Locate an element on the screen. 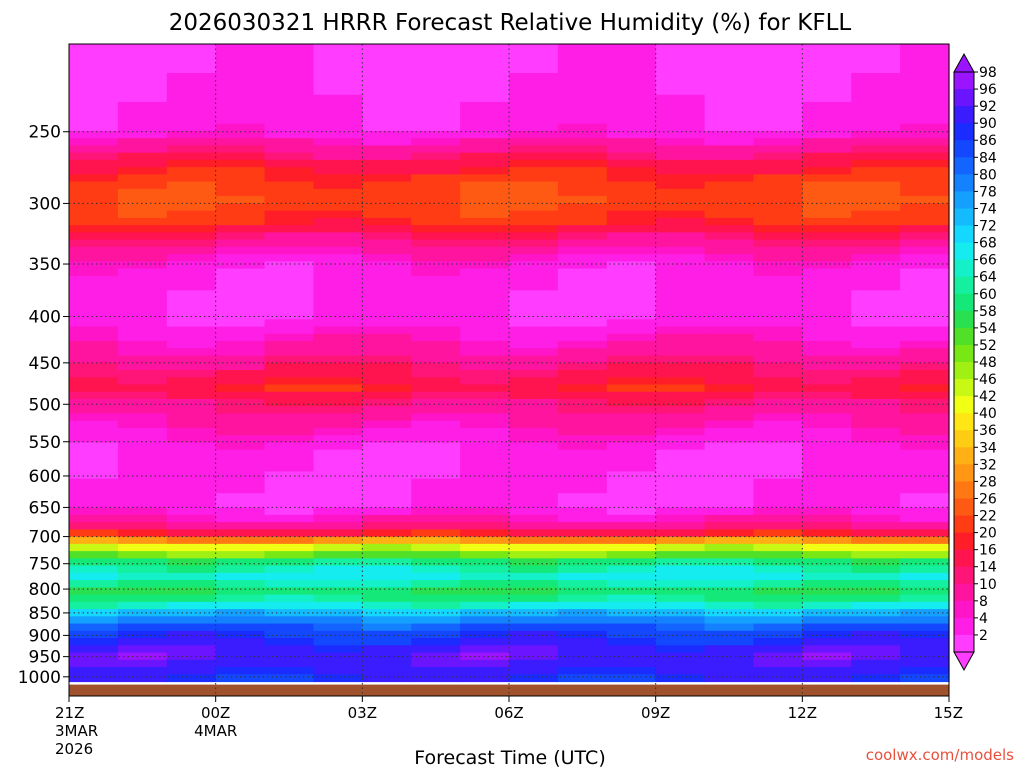  colorbar-swatch is located at coordinates (964, 422).